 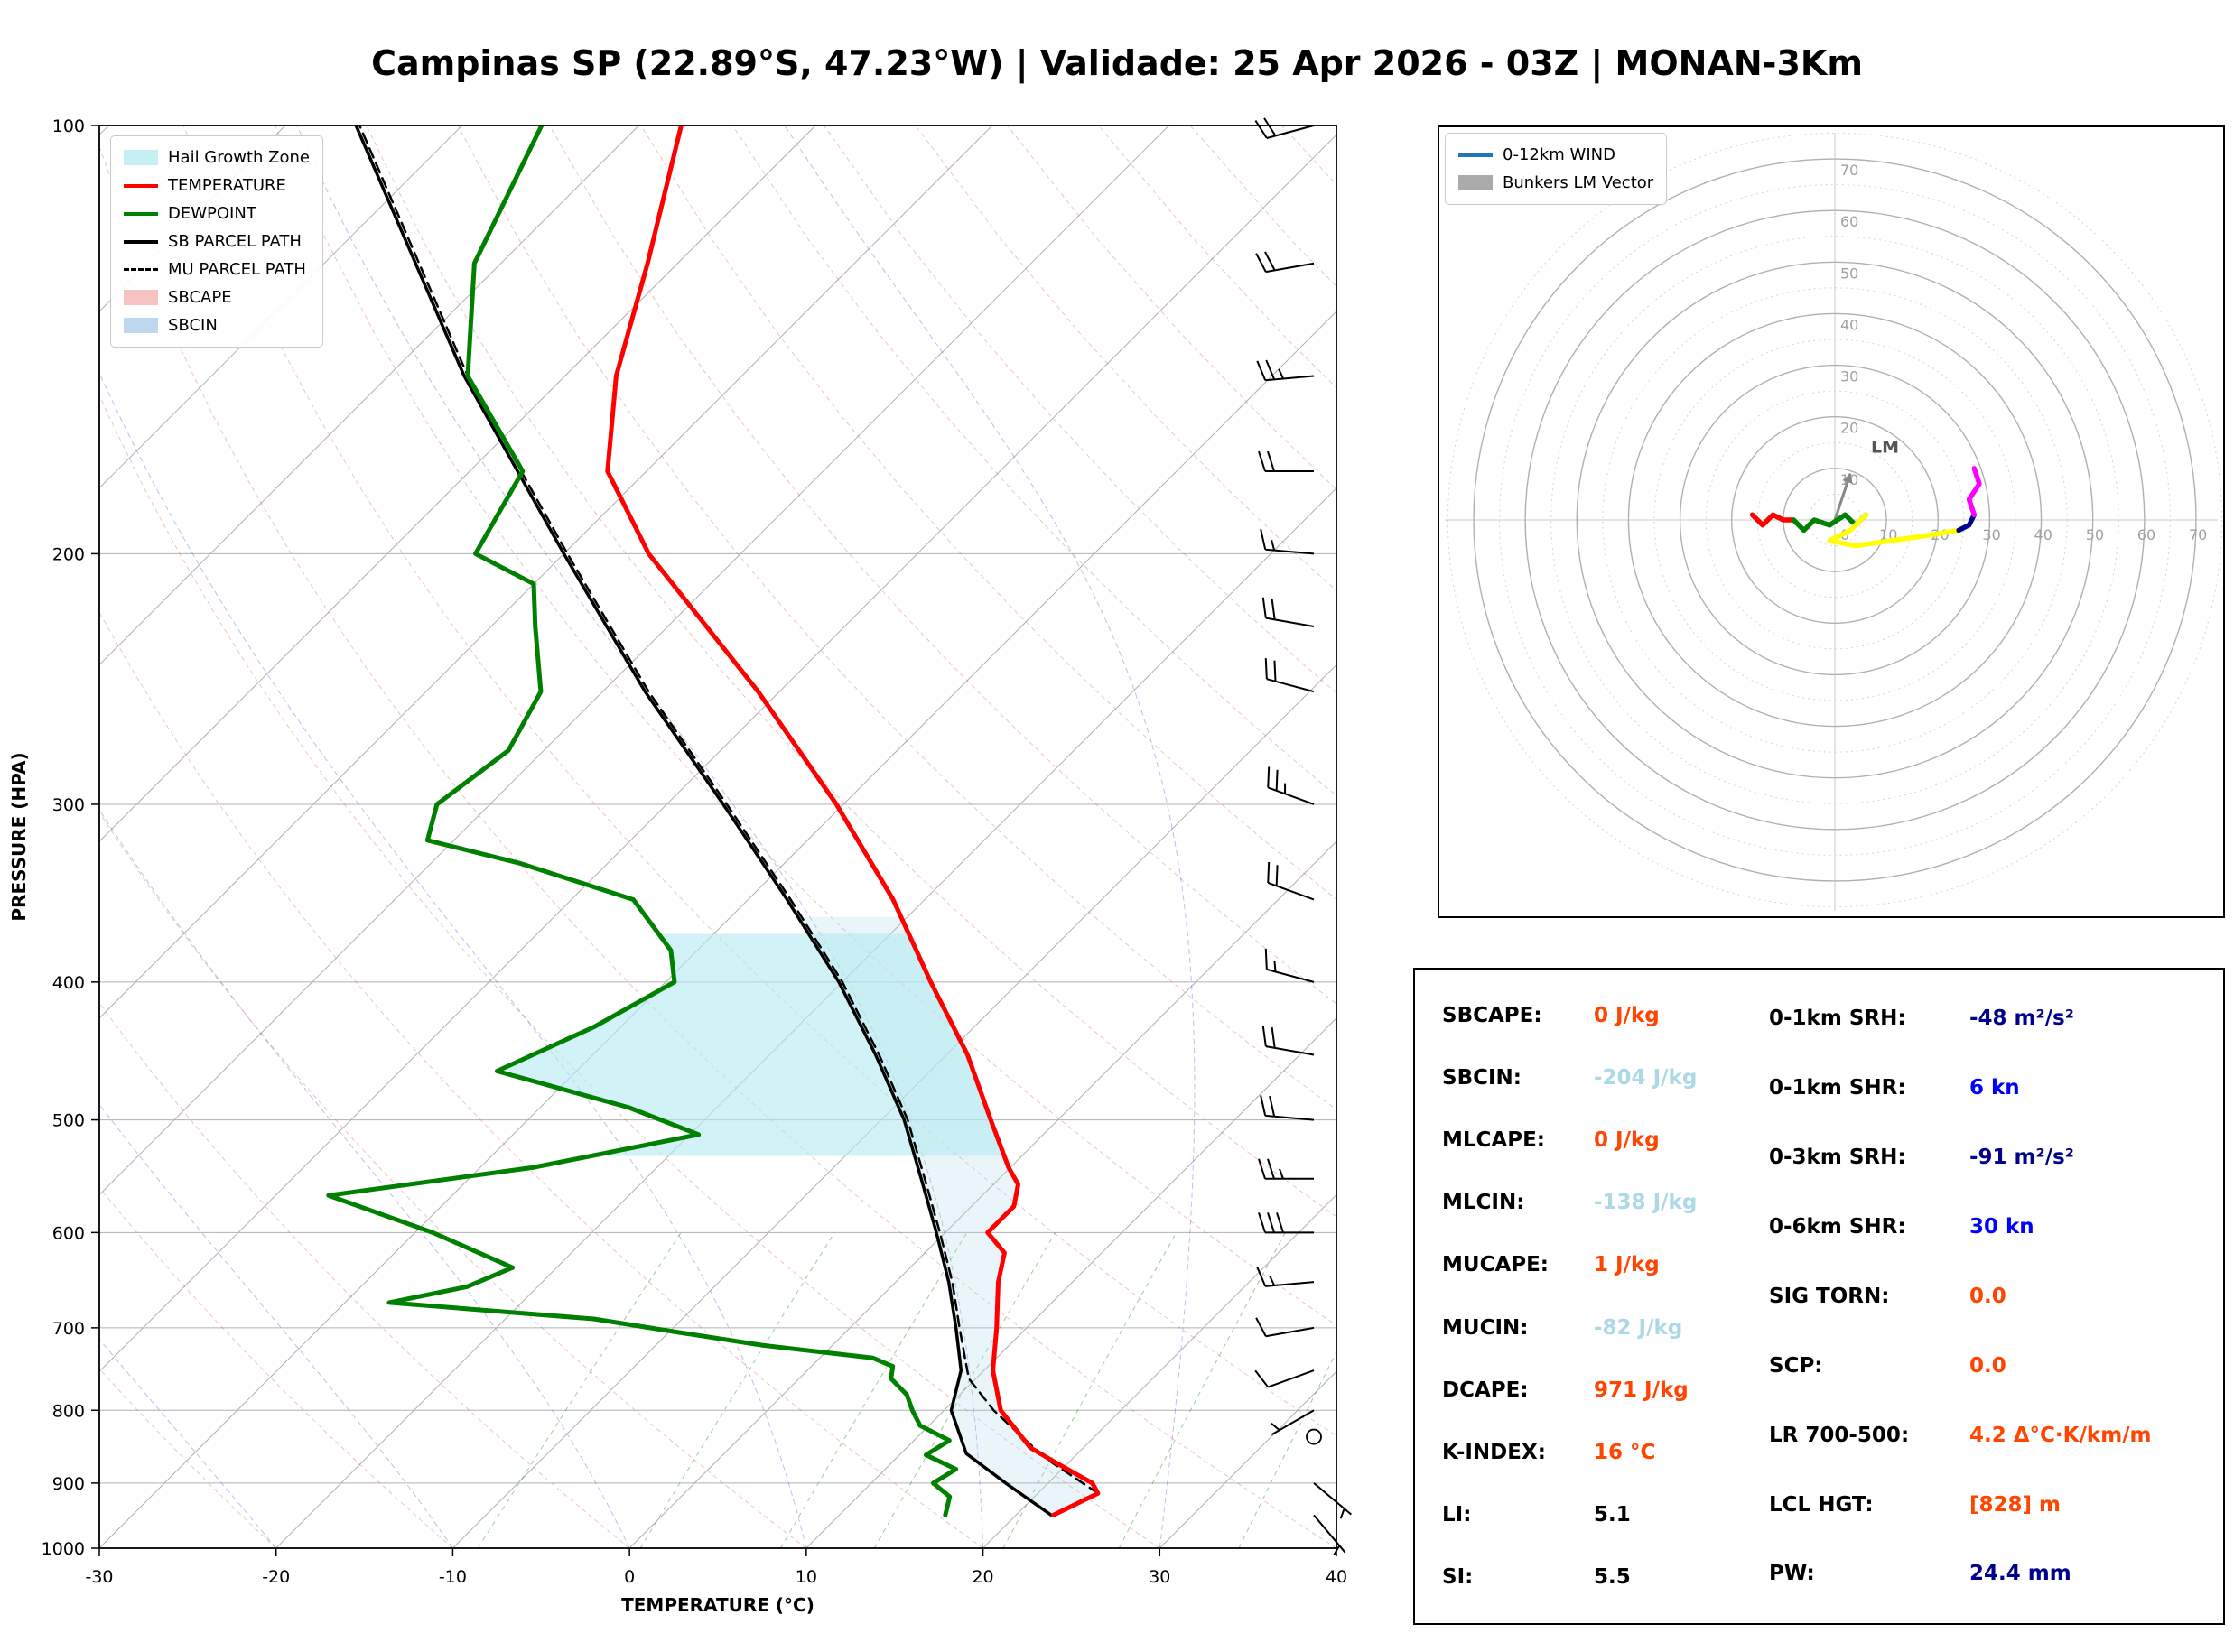 I want to click on stat-label: 0-3km SRH:, so click(x=1837, y=1158).